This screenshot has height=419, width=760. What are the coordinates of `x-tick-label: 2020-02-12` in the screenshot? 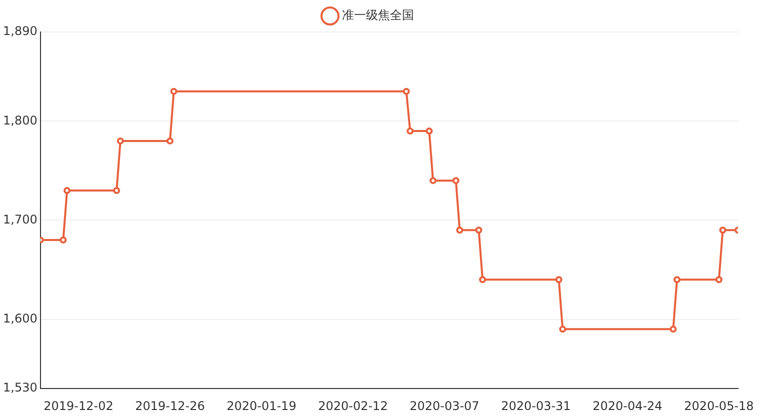 It's located at (353, 405).